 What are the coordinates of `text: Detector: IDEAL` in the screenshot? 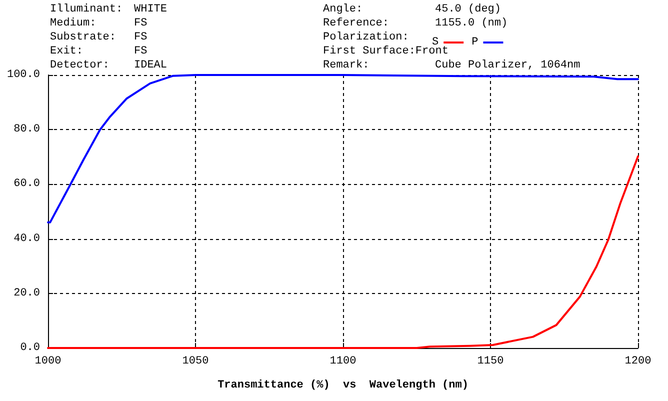 It's located at (109, 66).